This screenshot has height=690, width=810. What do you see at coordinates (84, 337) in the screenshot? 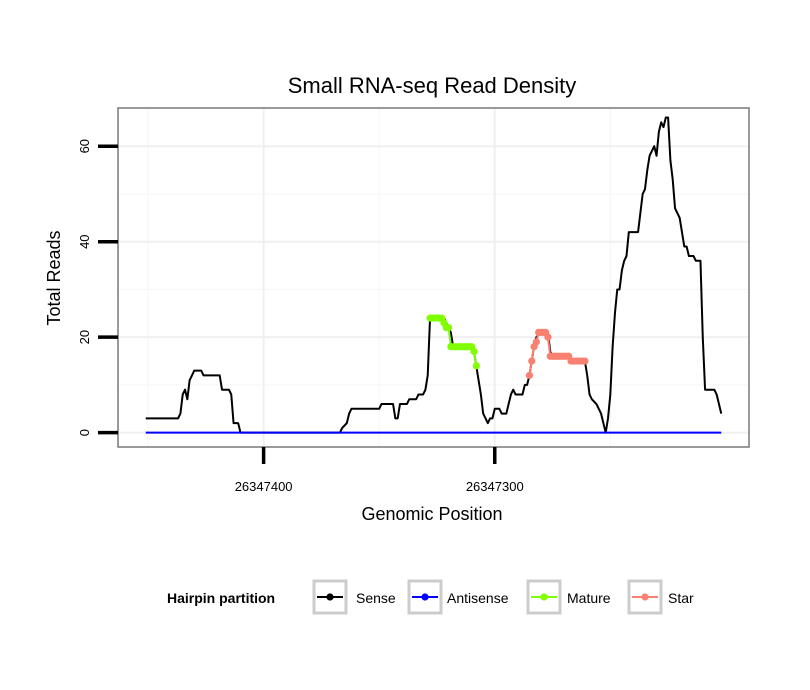
I see `y-tick-label: 20` at bounding box center [84, 337].